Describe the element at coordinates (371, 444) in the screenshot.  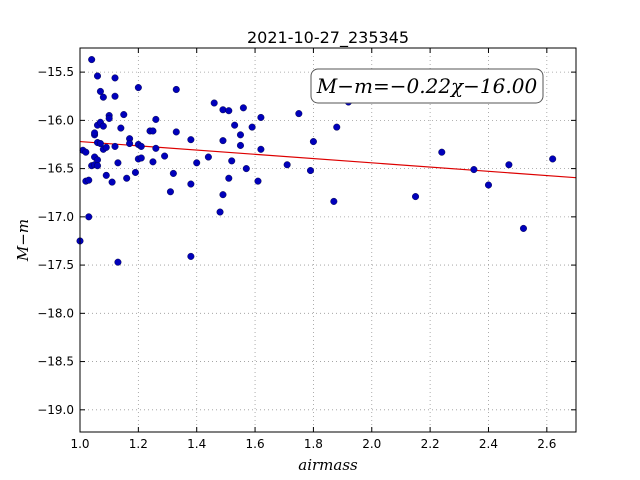
I see `x-tick-label: 2.0` at that location.